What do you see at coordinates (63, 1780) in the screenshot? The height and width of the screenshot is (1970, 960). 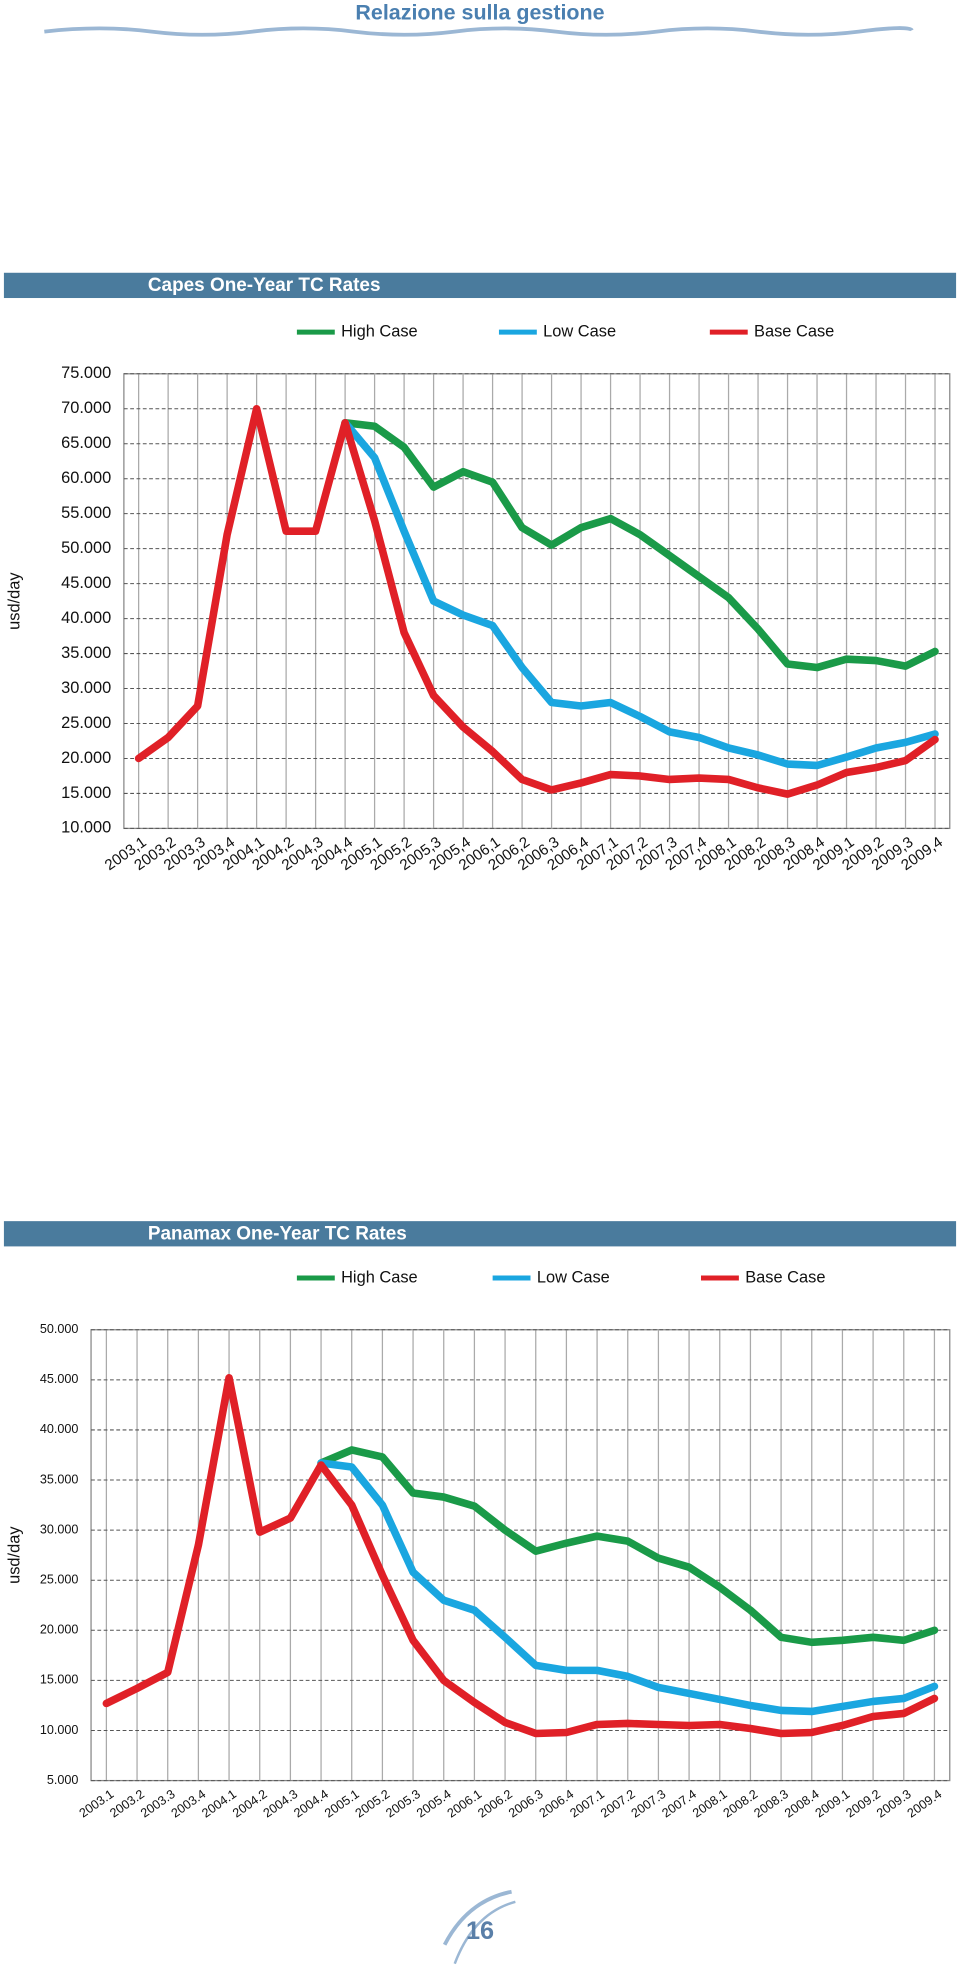 I see `y-tick-label: 5.000` at bounding box center [63, 1780].